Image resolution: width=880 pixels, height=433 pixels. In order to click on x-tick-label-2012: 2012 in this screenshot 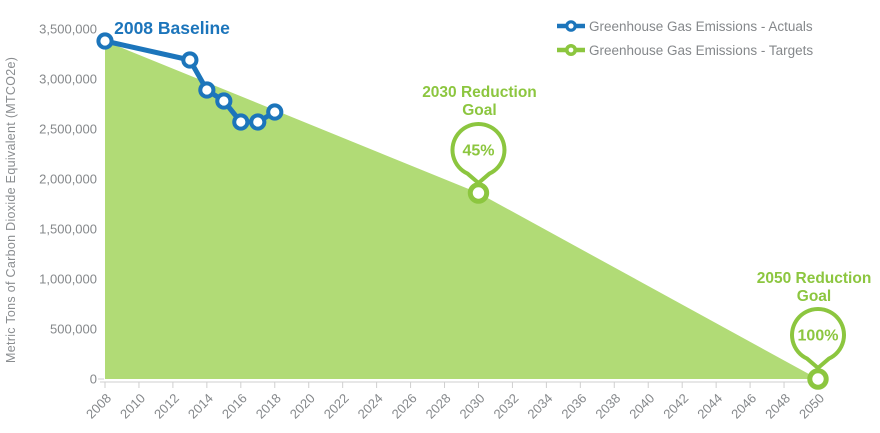, I will do `click(166, 406)`.